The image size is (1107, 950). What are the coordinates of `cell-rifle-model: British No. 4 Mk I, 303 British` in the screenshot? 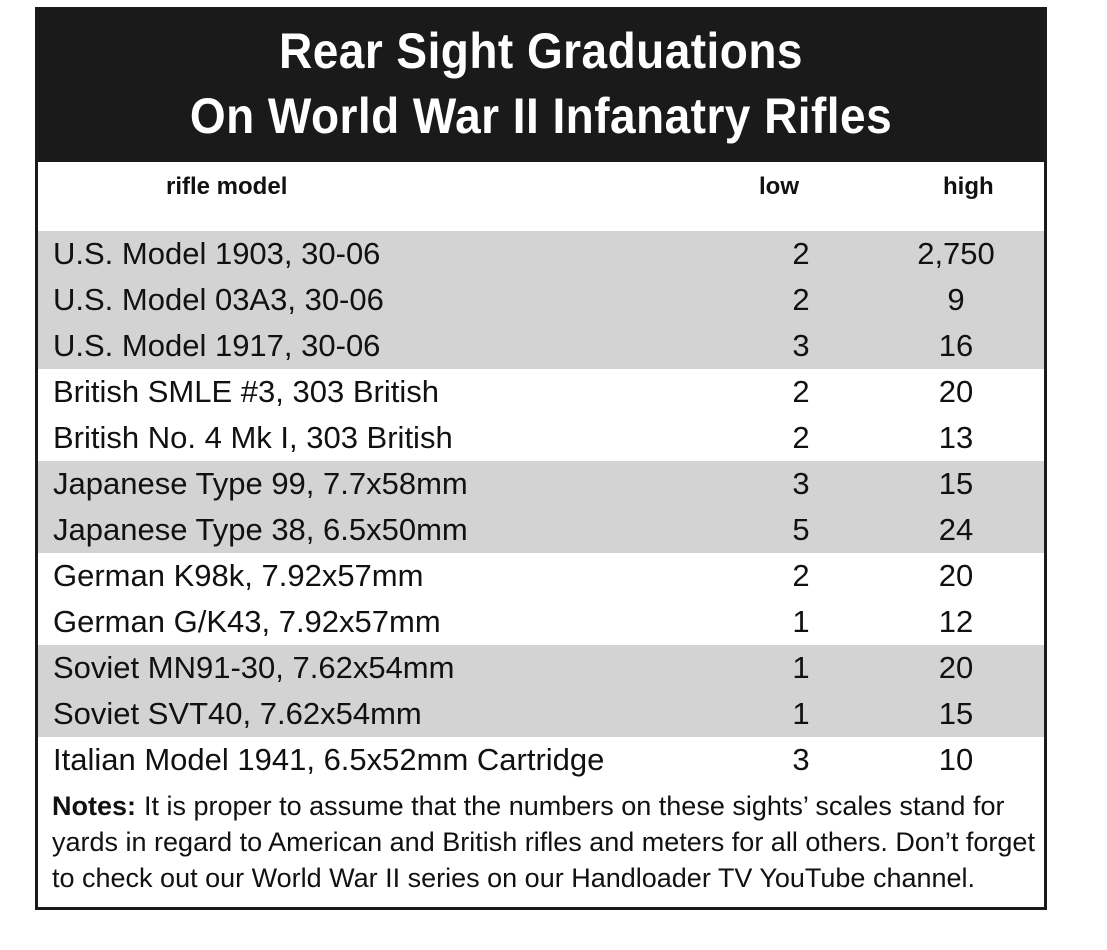 It's located at (253, 437).